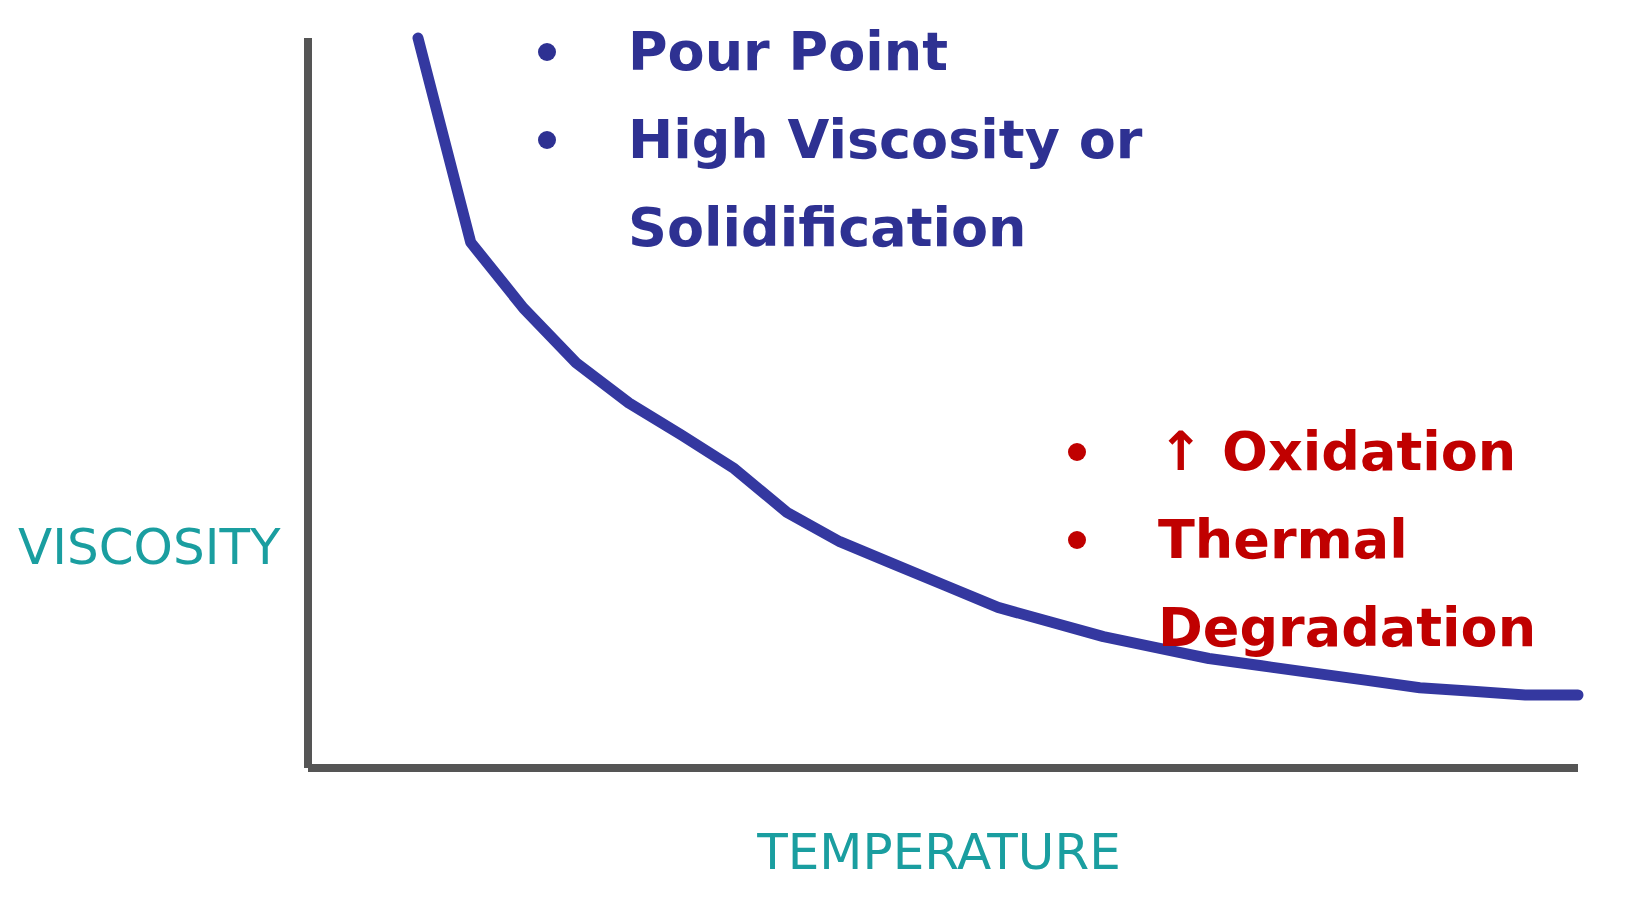  I want to click on annotation: High Viscosity or Solidification, so click(886, 184).